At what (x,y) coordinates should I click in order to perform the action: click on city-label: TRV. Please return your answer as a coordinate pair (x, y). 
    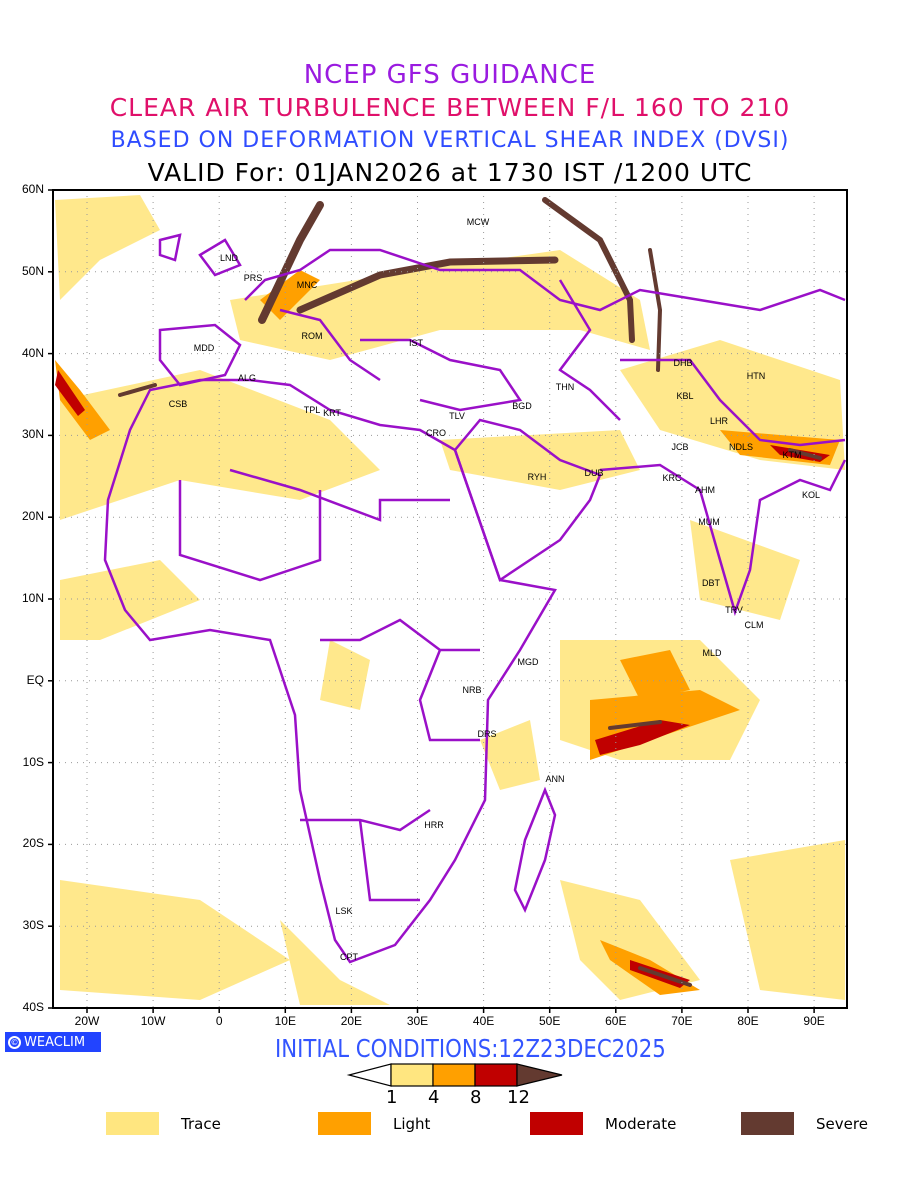
    Looking at the image, I should click on (734, 610).